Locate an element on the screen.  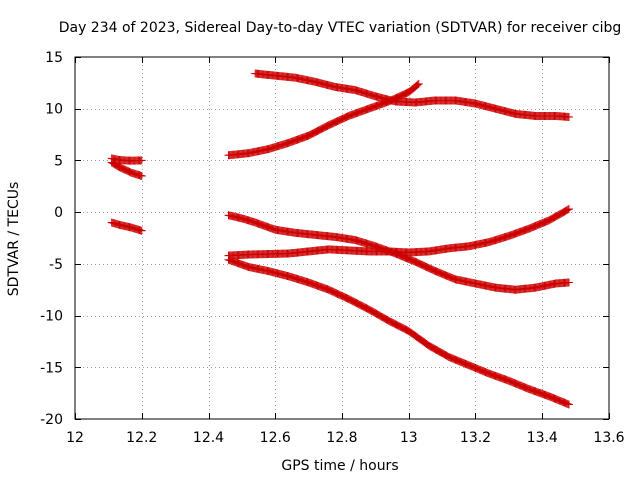
x-tick-label: 13 is located at coordinates (409, 438).